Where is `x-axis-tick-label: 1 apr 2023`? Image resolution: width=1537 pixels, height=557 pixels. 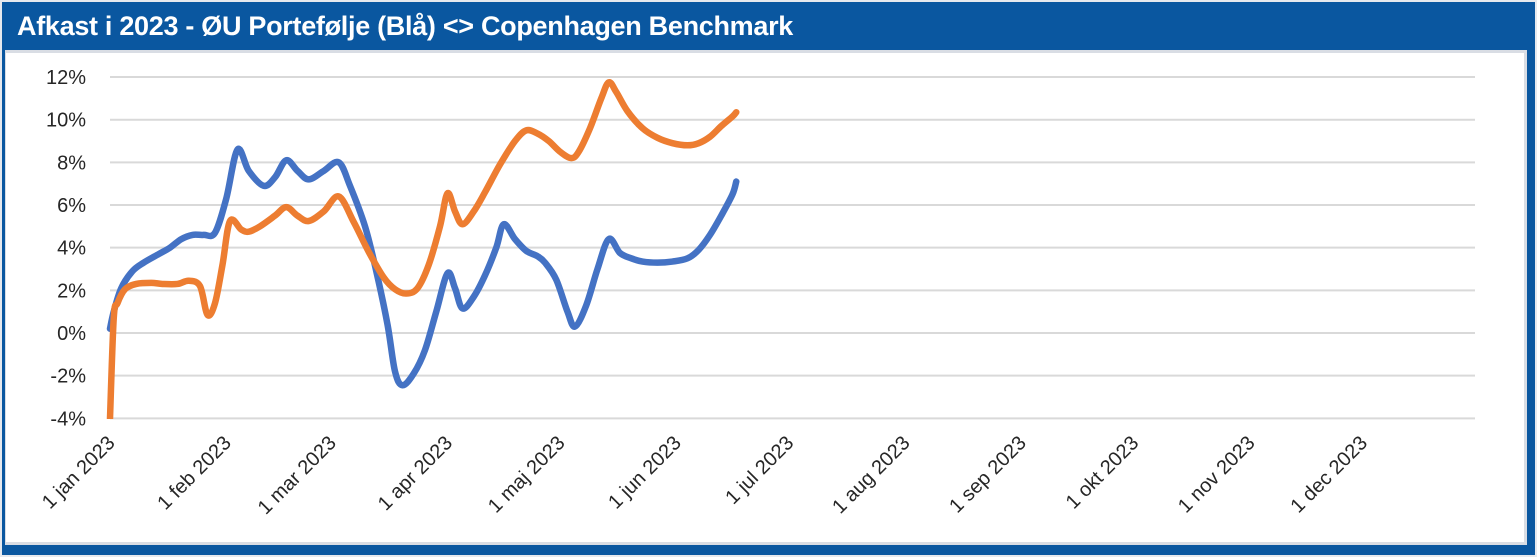 x-axis-tick-label: 1 apr 2023 is located at coordinates (415, 473).